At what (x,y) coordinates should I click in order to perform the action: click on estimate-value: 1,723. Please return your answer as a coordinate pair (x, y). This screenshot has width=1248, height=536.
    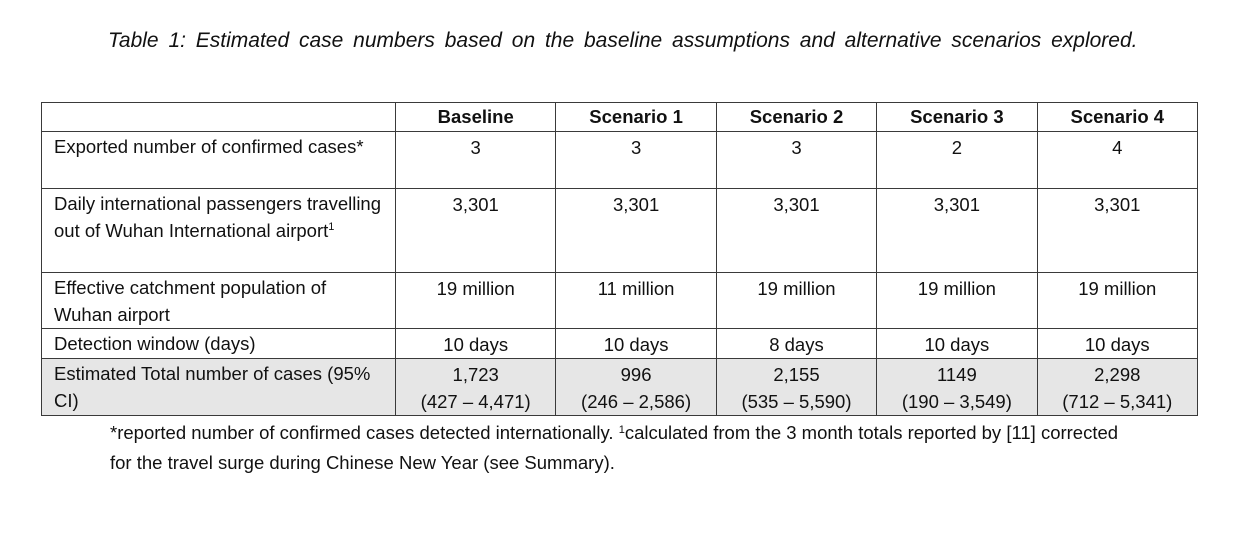
    Looking at the image, I should click on (475, 374).